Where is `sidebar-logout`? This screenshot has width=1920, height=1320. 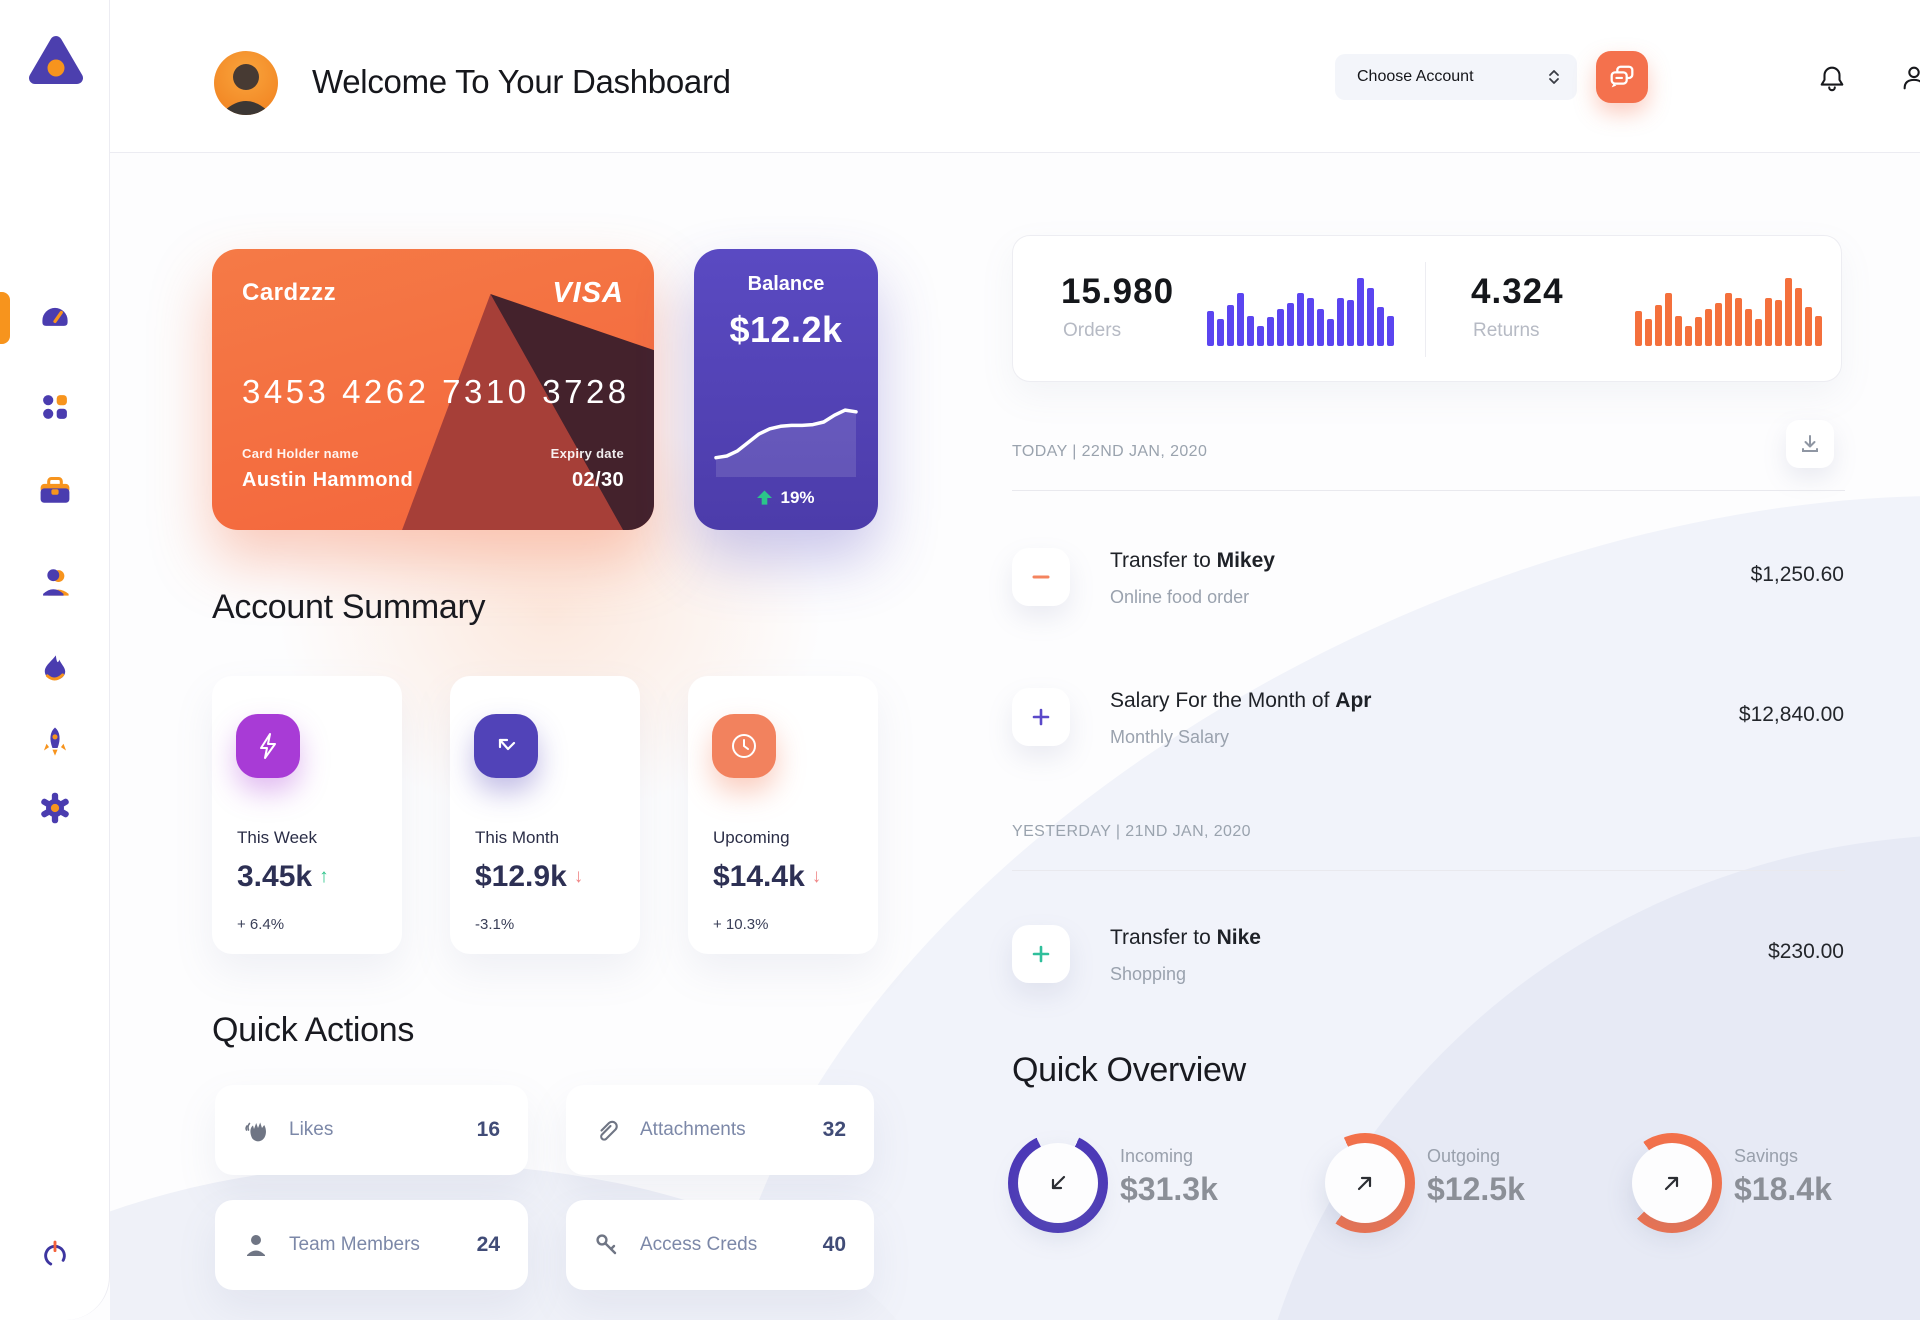
sidebar-logout is located at coordinates (55, 1254).